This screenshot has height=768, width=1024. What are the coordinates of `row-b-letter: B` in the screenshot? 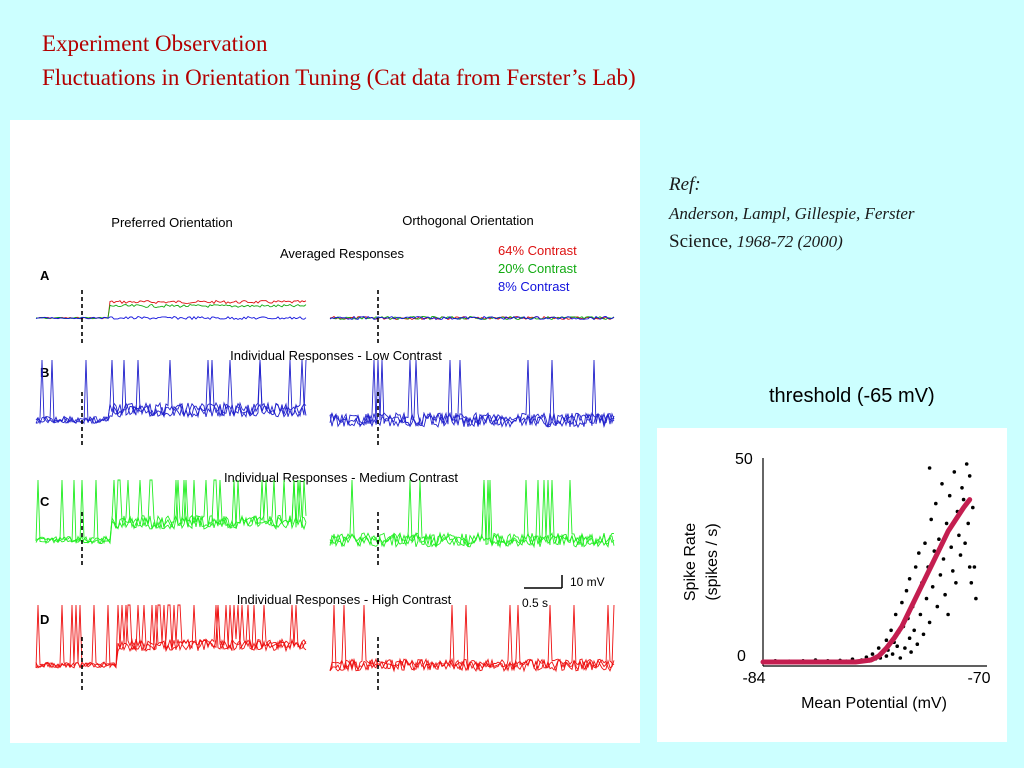 It's located at (44, 372).